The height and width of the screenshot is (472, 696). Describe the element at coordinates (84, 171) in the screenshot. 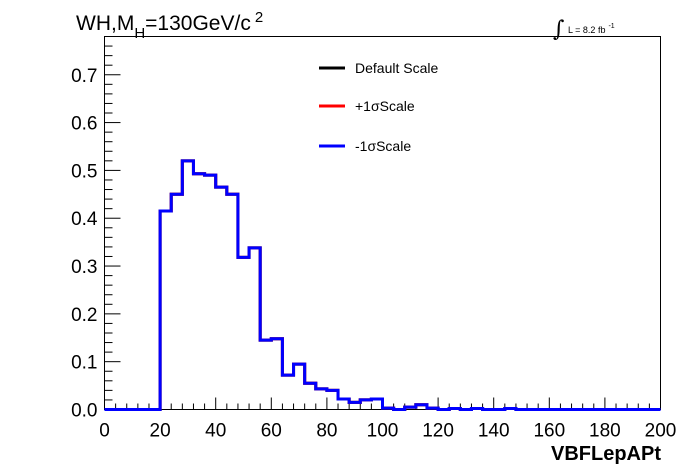

I see `y-tick-label: 0.5` at that location.